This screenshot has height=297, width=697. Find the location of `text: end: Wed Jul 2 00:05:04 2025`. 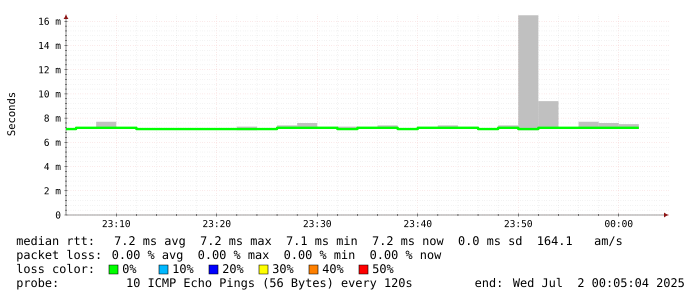

text: end: Wed Jul 2 00:05:04 2025 is located at coordinates (579, 283).